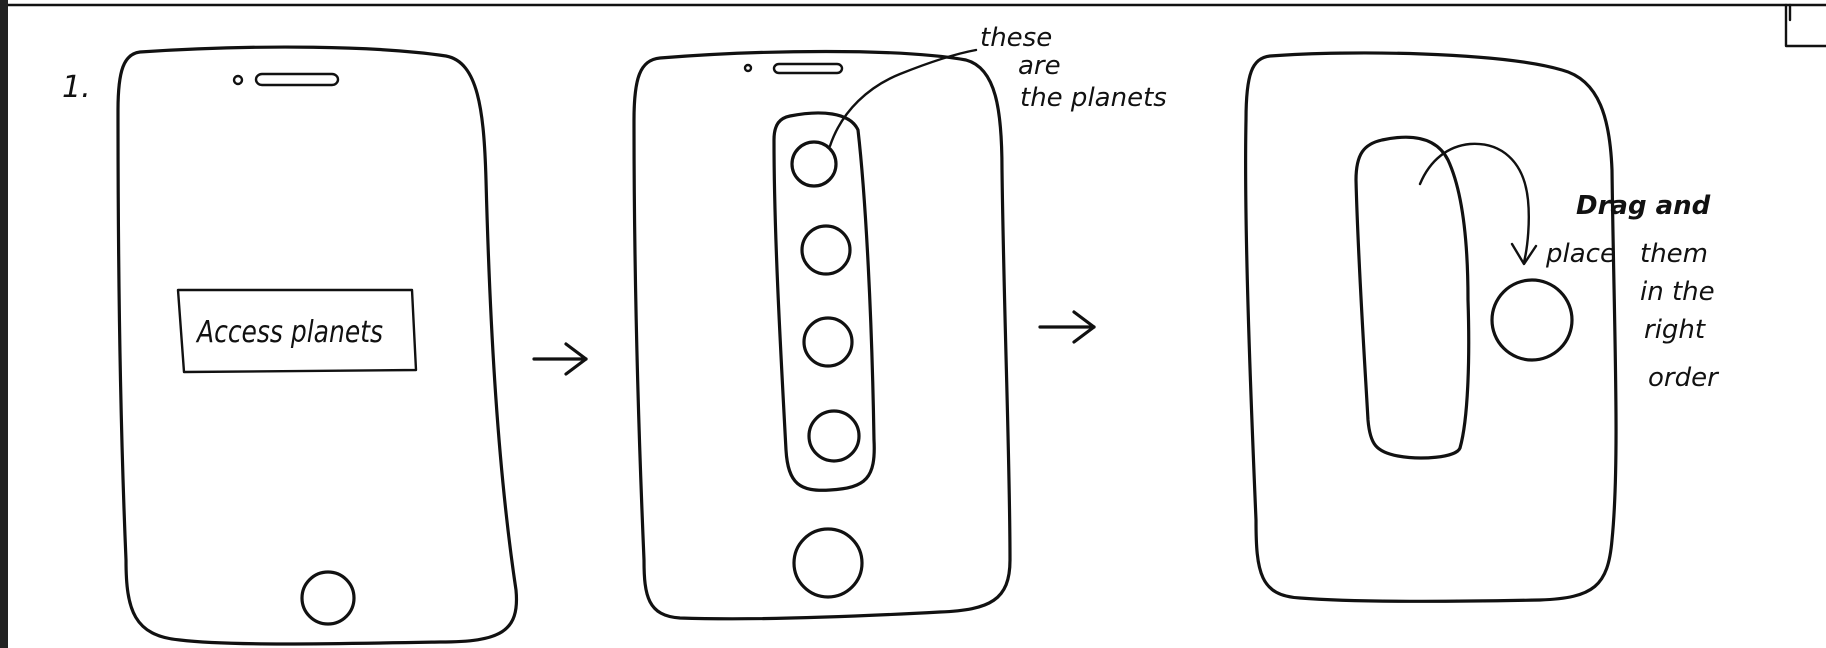 This screenshot has width=1826, height=648. Describe the element at coordinates (1674, 254) in the screenshot. I see `annotation-them: them` at that location.